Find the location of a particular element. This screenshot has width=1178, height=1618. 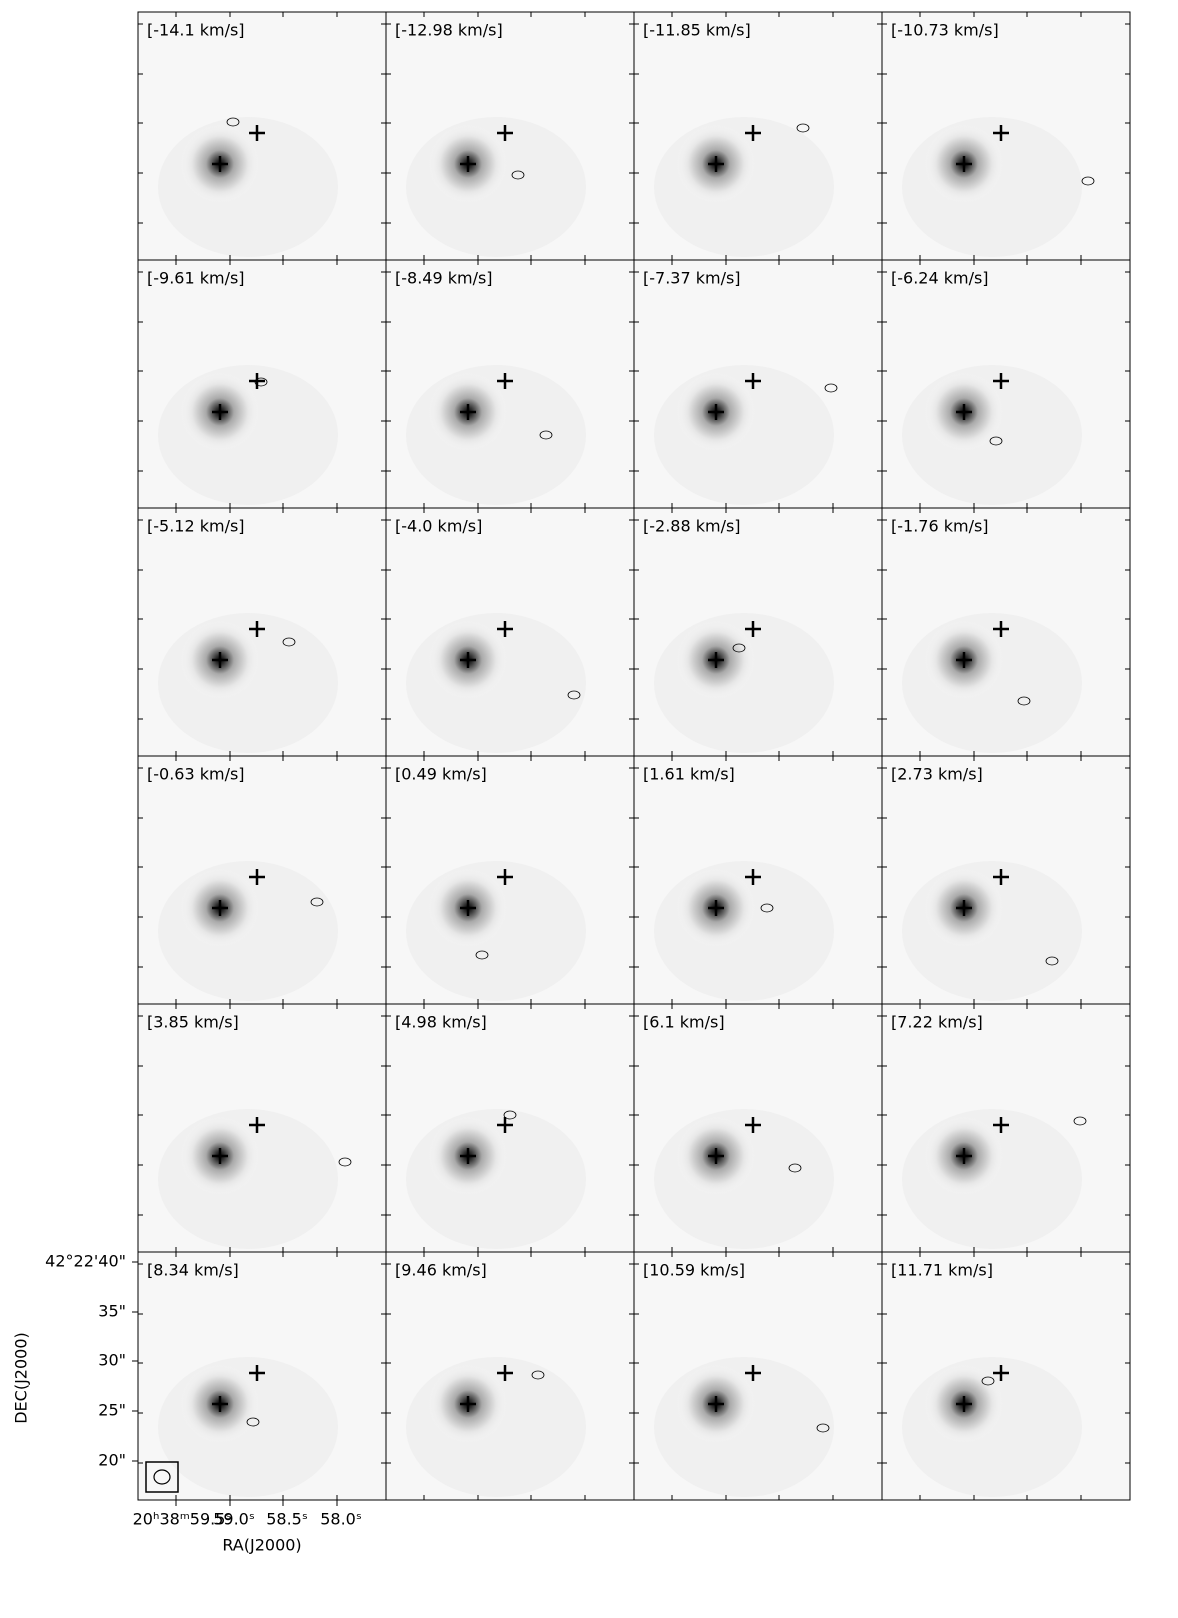

velocity-label: [0.49 km/s] is located at coordinates (441, 774).